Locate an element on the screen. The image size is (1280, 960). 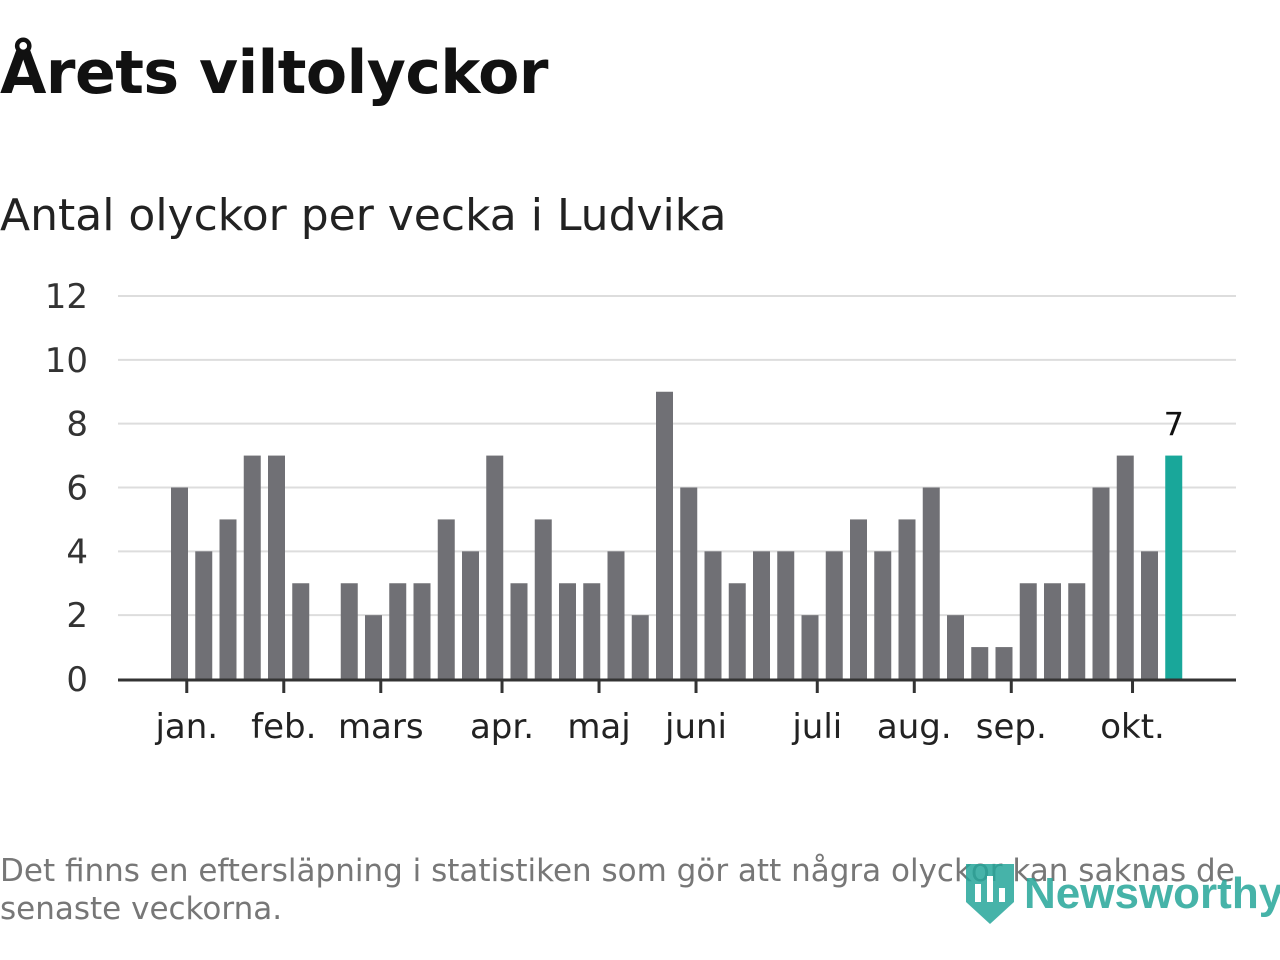
y-tick-label: 0 is located at coordinates (77, 680).